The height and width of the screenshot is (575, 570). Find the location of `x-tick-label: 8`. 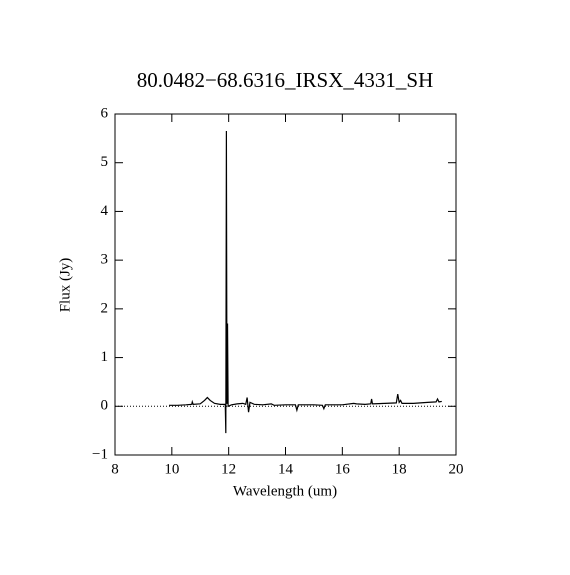

x-tick-label: 8 is located at coordinates (115, 469).